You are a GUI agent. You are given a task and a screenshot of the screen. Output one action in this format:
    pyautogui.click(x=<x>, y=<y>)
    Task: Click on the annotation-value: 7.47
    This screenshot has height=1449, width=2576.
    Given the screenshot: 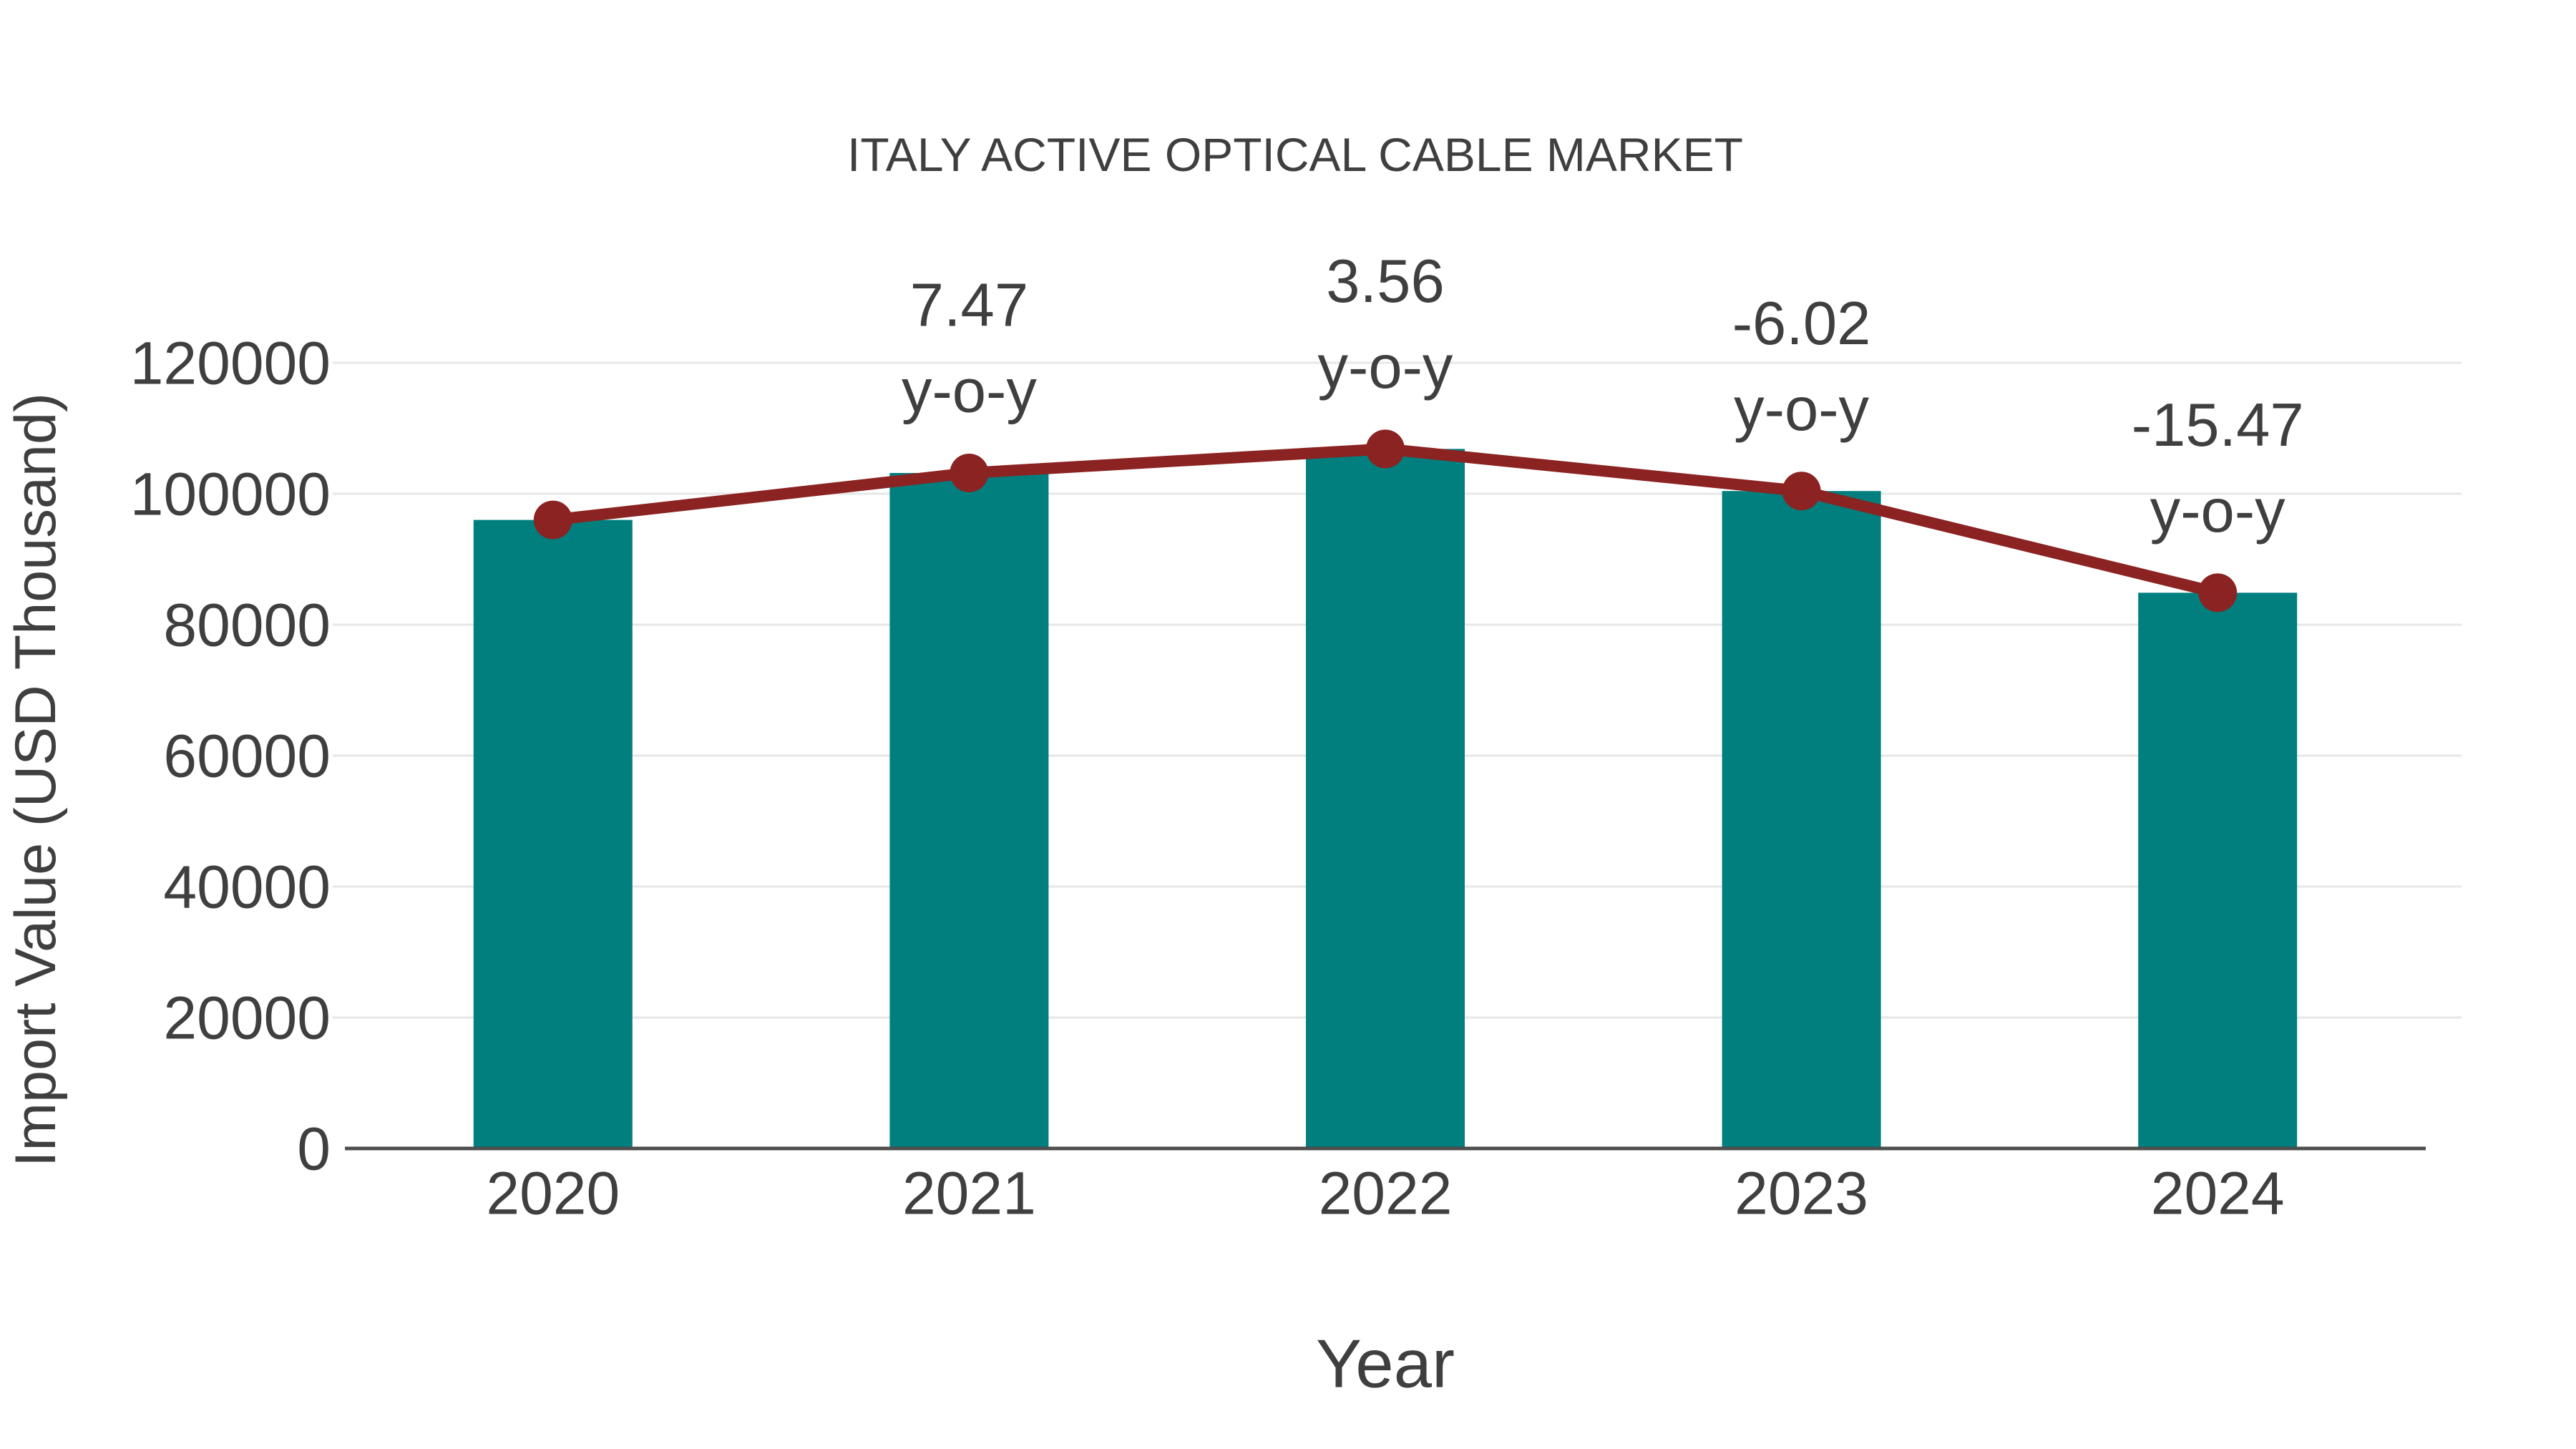 What is the action you would take?
    pyautogui.click(x=969, y=306)
    